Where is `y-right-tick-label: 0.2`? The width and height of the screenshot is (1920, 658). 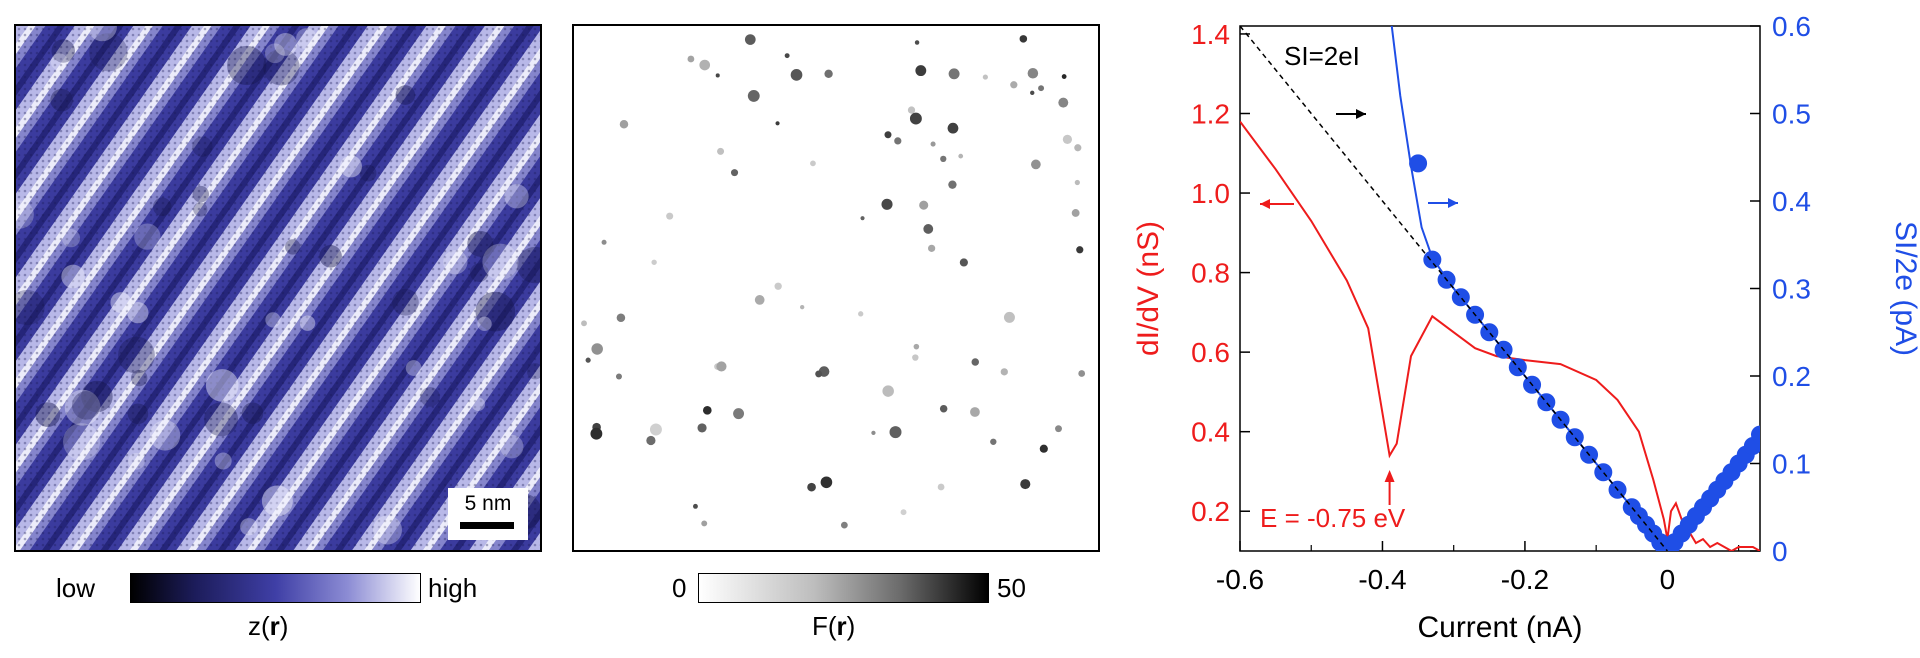 y-right-tick-label: 0.2 is located at coordinates (1791, 376).